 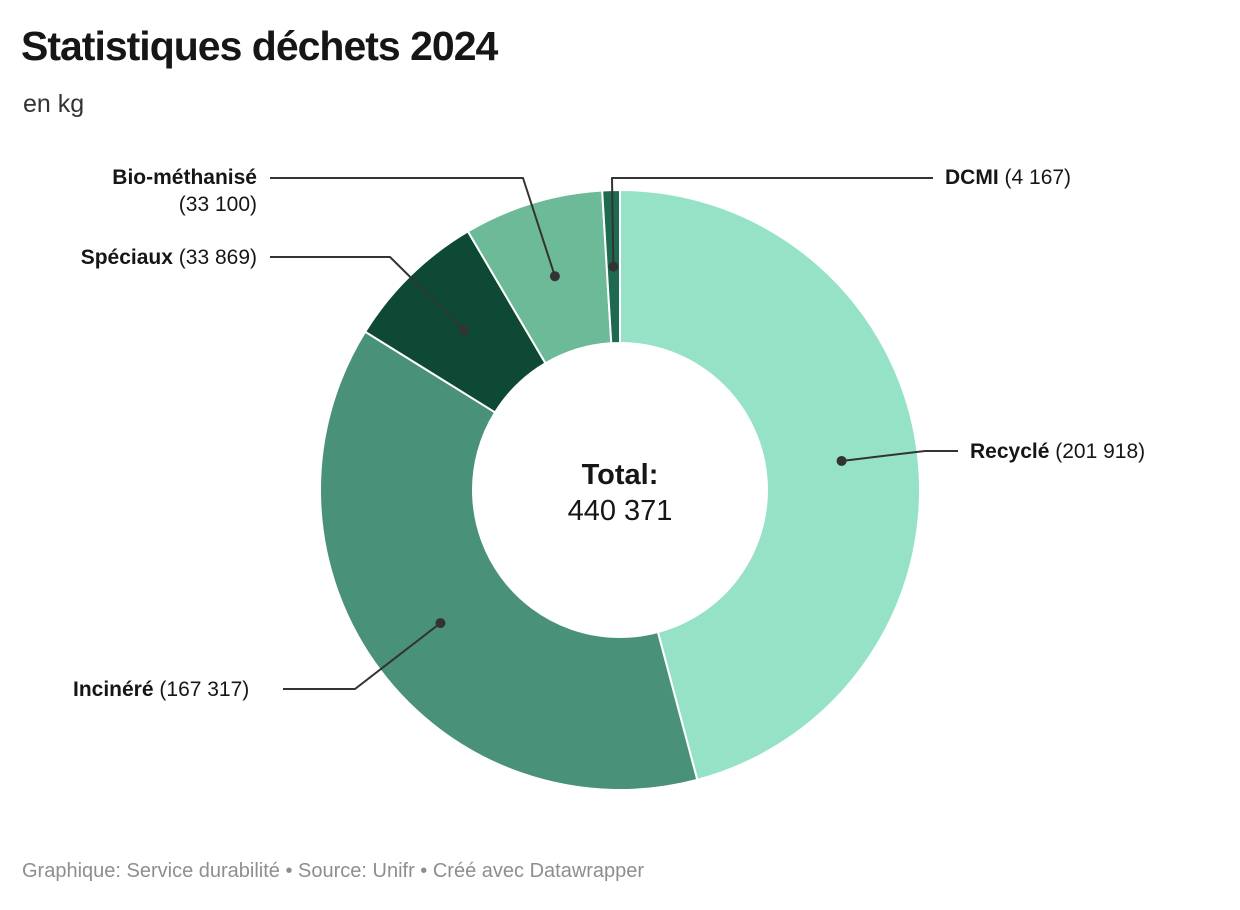 I want to click on callout-dot-dcmi, so click(x=613, y=266).